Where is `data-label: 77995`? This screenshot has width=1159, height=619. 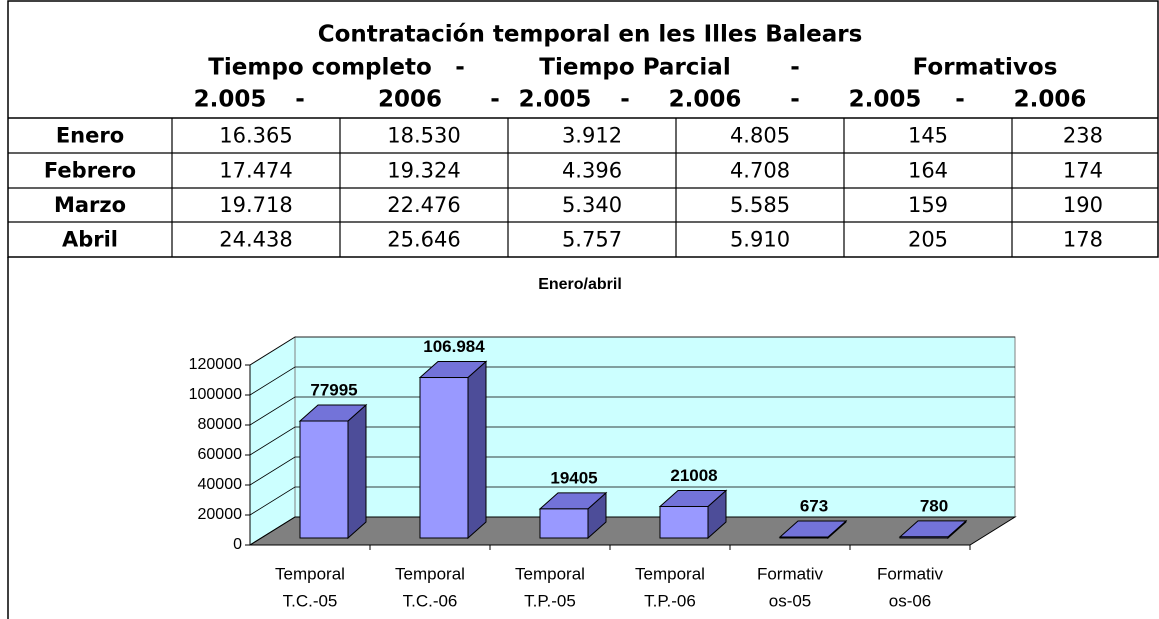
data-label: 77995 is located at coordinates (333, 389).